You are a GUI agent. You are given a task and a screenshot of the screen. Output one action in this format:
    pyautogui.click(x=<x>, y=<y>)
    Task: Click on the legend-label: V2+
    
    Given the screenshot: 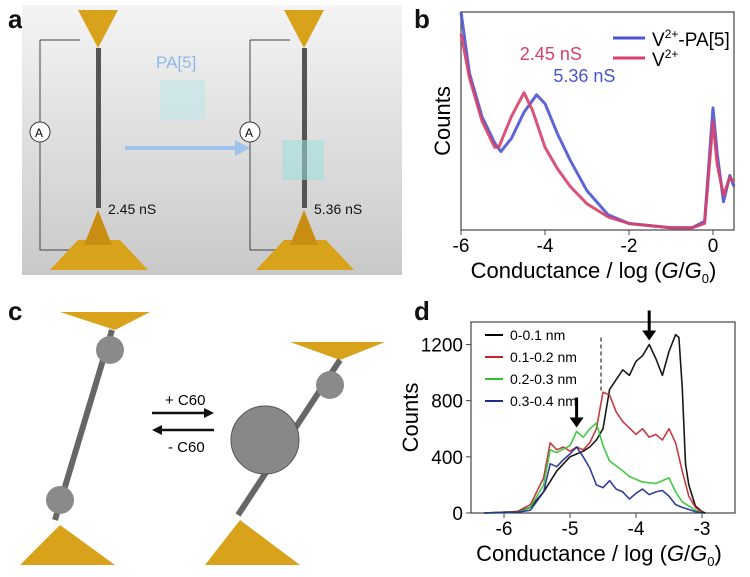 What is the action you would take?
    pyautogui.click(x=665, y=59)
    